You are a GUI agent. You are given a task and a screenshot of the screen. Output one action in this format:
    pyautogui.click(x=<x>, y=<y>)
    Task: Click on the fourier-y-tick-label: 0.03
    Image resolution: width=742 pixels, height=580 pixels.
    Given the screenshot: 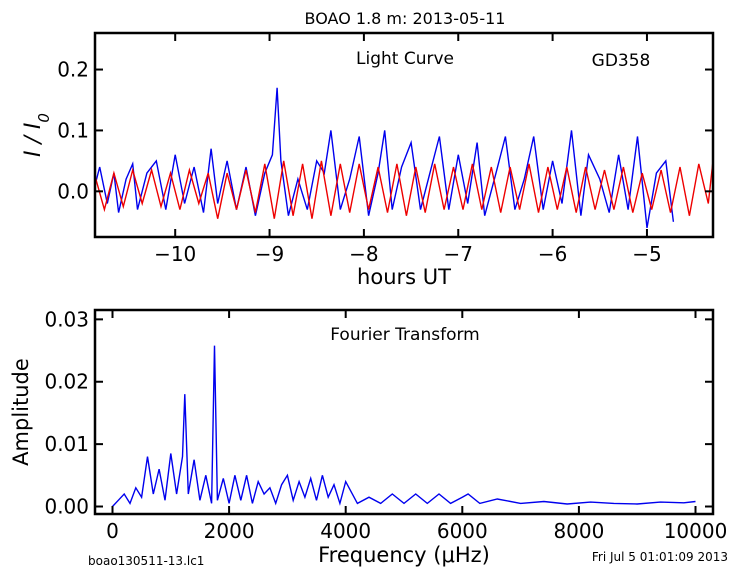 What is the action you would take?
    pyautogui.click(x=66, y=319)
    